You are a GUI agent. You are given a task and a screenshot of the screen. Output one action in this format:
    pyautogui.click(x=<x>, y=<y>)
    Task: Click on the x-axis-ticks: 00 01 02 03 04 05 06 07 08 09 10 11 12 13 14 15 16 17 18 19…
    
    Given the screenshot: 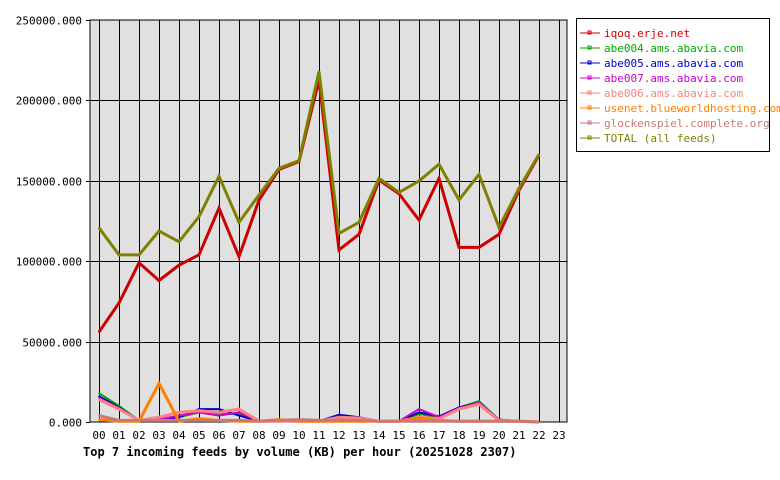 What is the action you would take?
    pyautogui.click(x=328, y=435)
    